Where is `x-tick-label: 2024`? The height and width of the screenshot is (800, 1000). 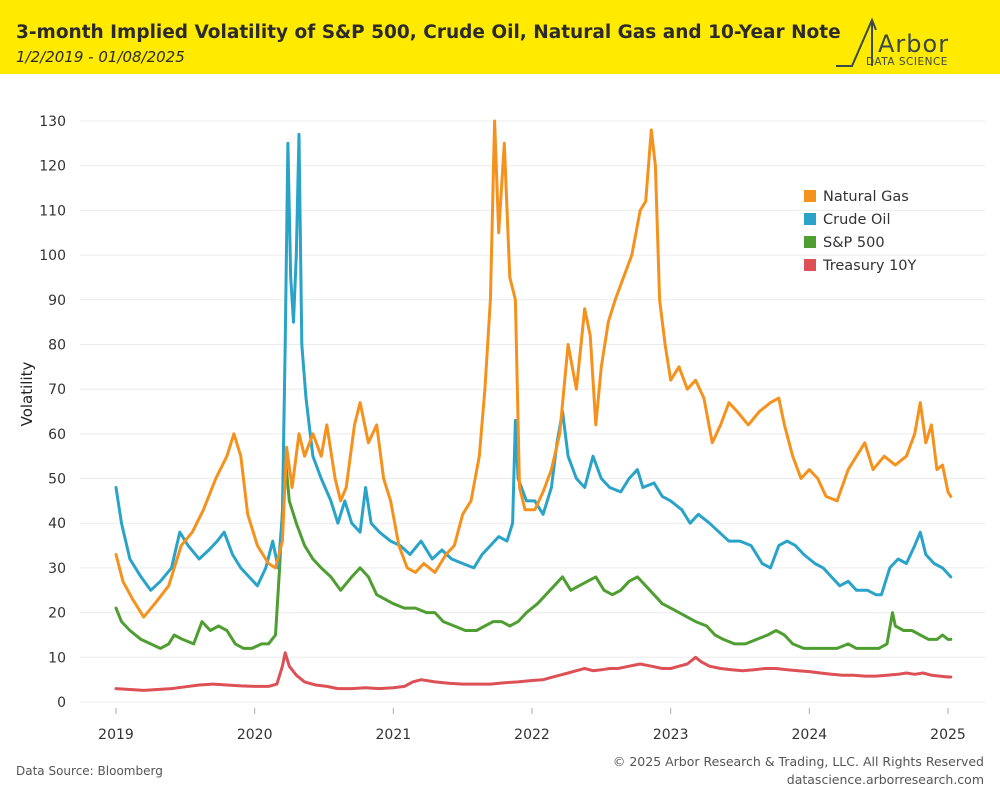 x-tick-label: 2024 is located at coordinates (810, 735).